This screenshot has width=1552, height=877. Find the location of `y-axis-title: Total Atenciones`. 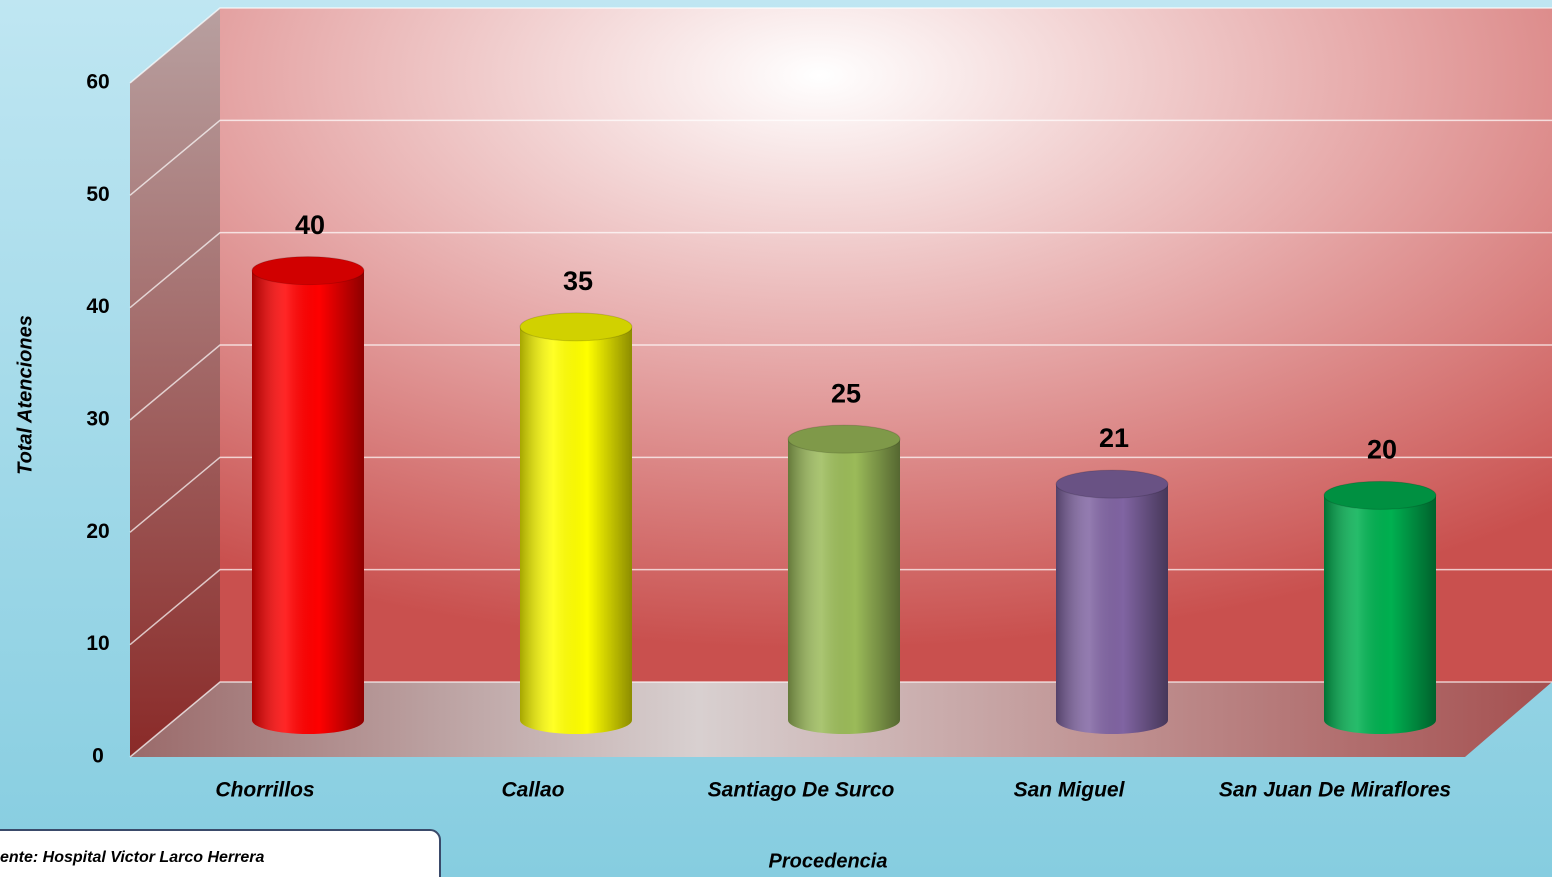

y-axis-title: Total Atenciones is located at coordinates (25, 395).